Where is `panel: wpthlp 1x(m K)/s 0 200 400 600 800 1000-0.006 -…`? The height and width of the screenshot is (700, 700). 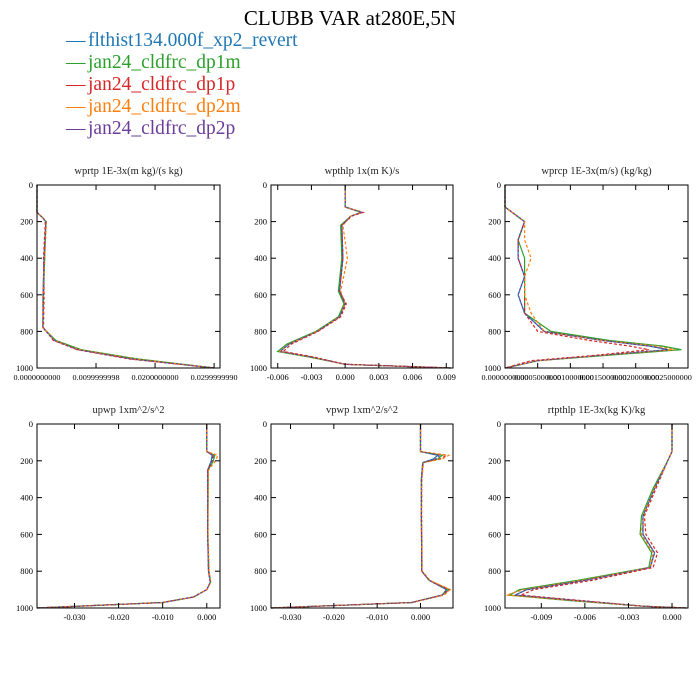 panel: wpthlp 1x(m K)/s 0 200 400 600 800 1000-0.006 -… is located at coordinates (353, 274).